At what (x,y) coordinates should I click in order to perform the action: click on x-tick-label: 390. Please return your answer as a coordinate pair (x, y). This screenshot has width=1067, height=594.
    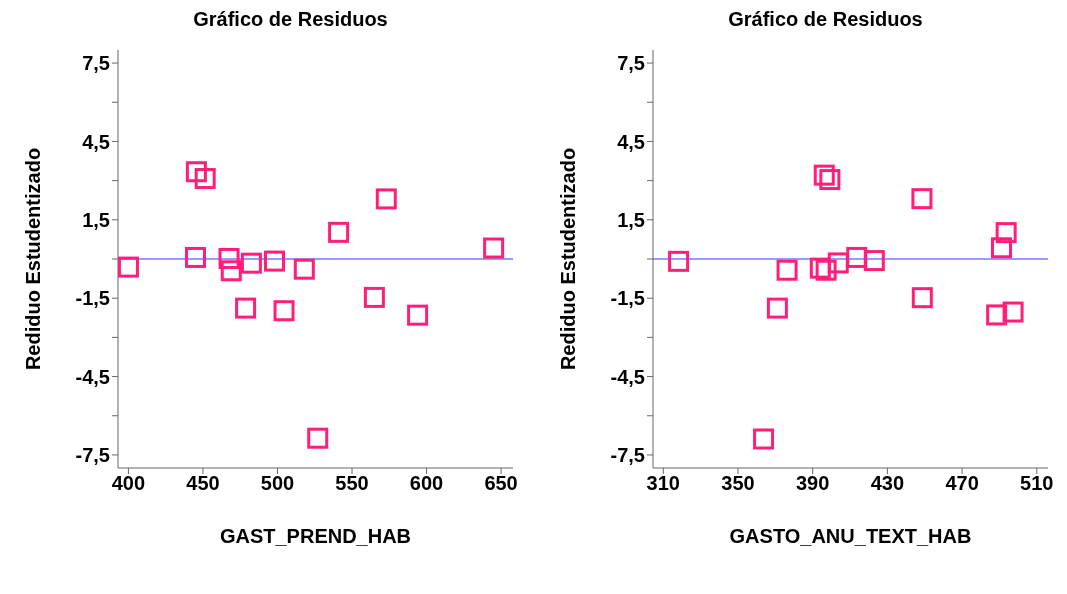
    Looking at the image, I should click on (812, 483).